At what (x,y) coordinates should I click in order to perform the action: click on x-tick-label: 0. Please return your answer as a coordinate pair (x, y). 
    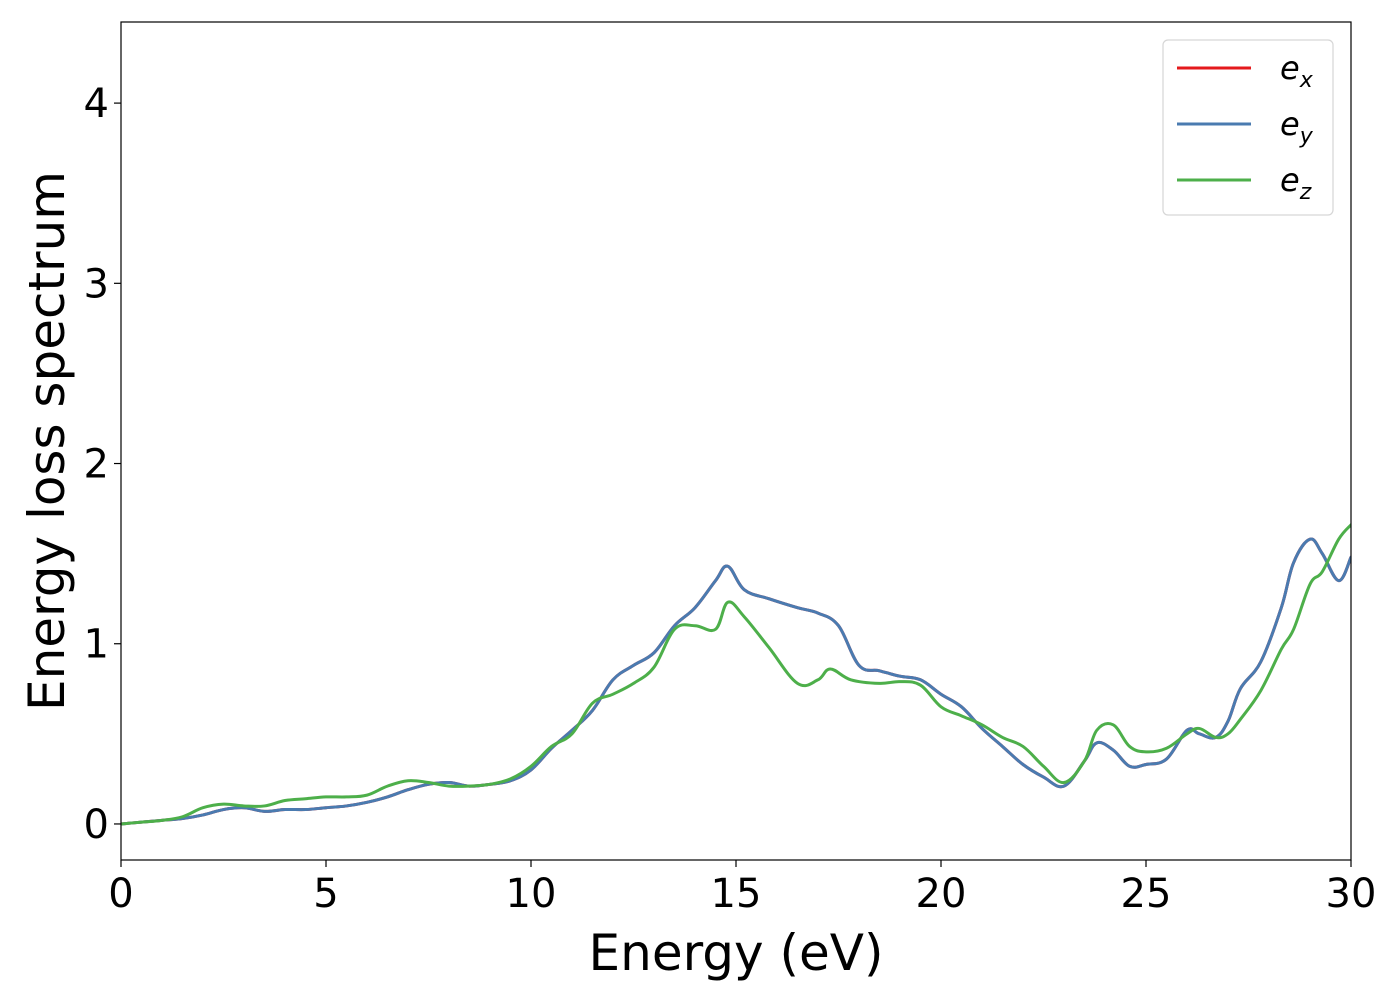
    Looking at the image, I should click on (120, 894).